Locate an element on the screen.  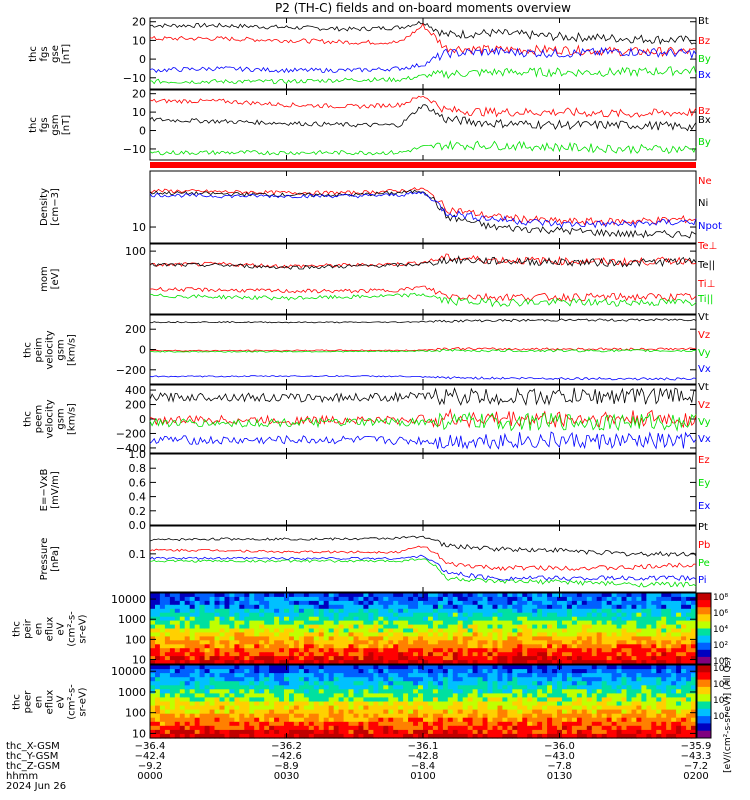
colorbar-swatch is located at coordinates (704, 727).